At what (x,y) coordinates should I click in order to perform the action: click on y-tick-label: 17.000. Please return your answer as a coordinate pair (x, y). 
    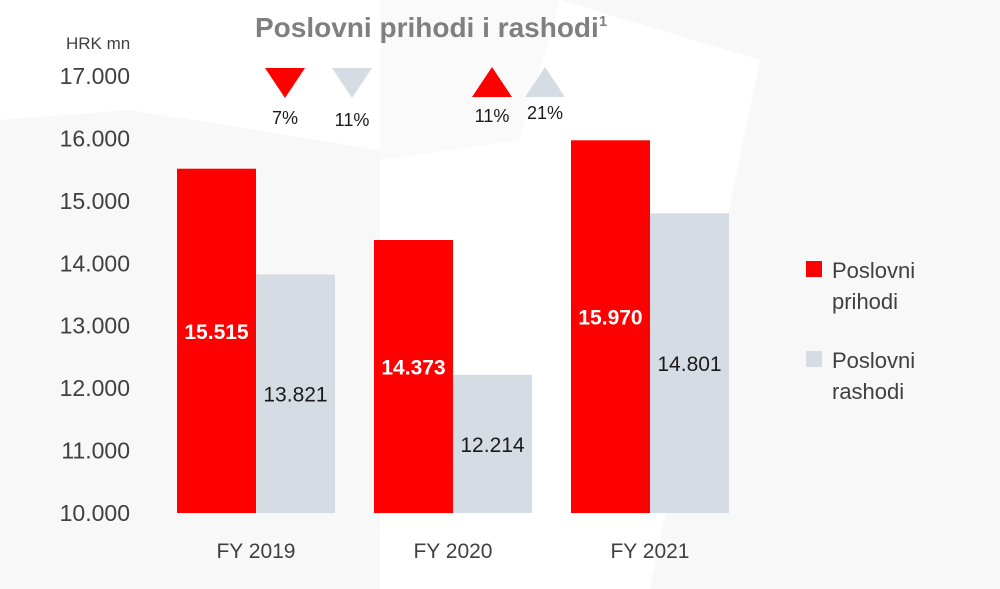
    Looking at the image, I should click on (95, 76).